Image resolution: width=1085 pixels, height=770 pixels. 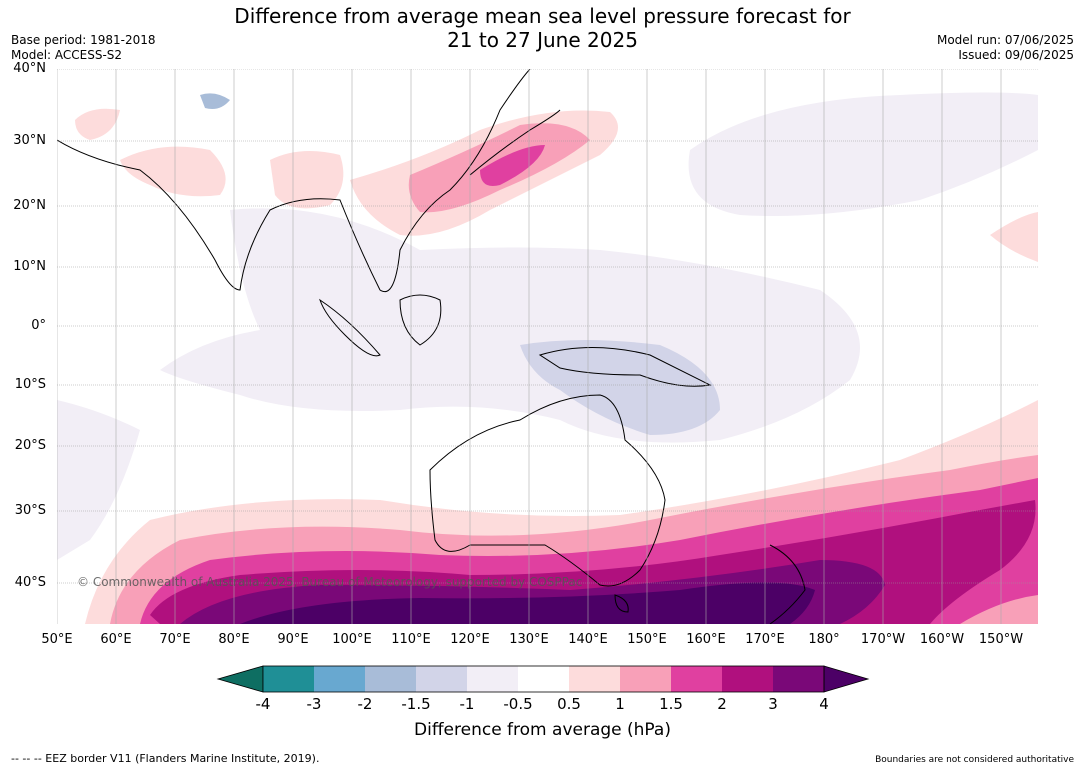 I want to click on lon-label: 130°E, so click(x=529, y=639).